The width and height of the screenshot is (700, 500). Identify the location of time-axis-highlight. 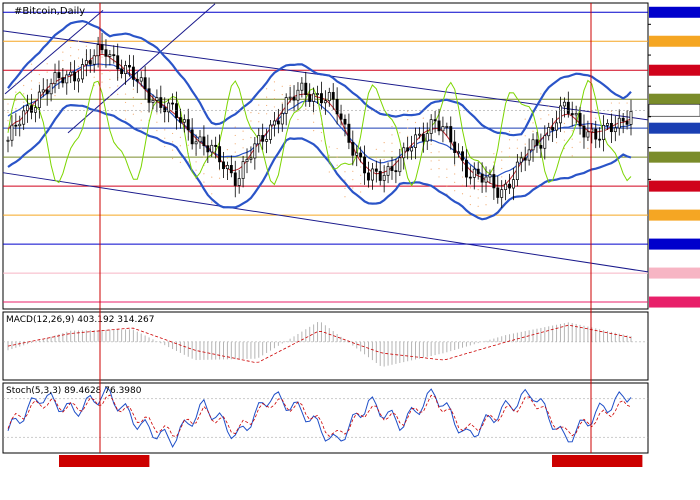
(104, 461).